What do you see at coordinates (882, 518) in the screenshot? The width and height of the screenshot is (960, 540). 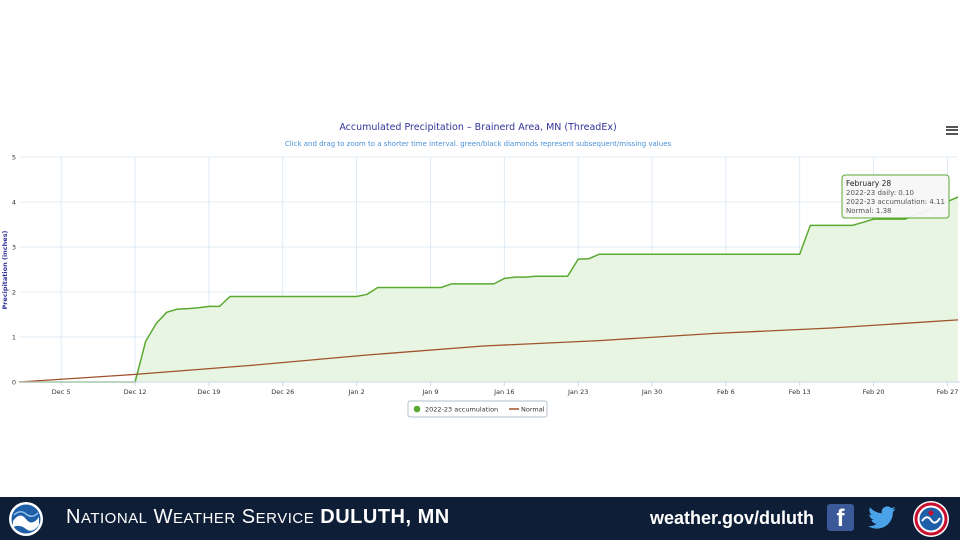 I see `twitter-icon` at bounding box center [882, 518].